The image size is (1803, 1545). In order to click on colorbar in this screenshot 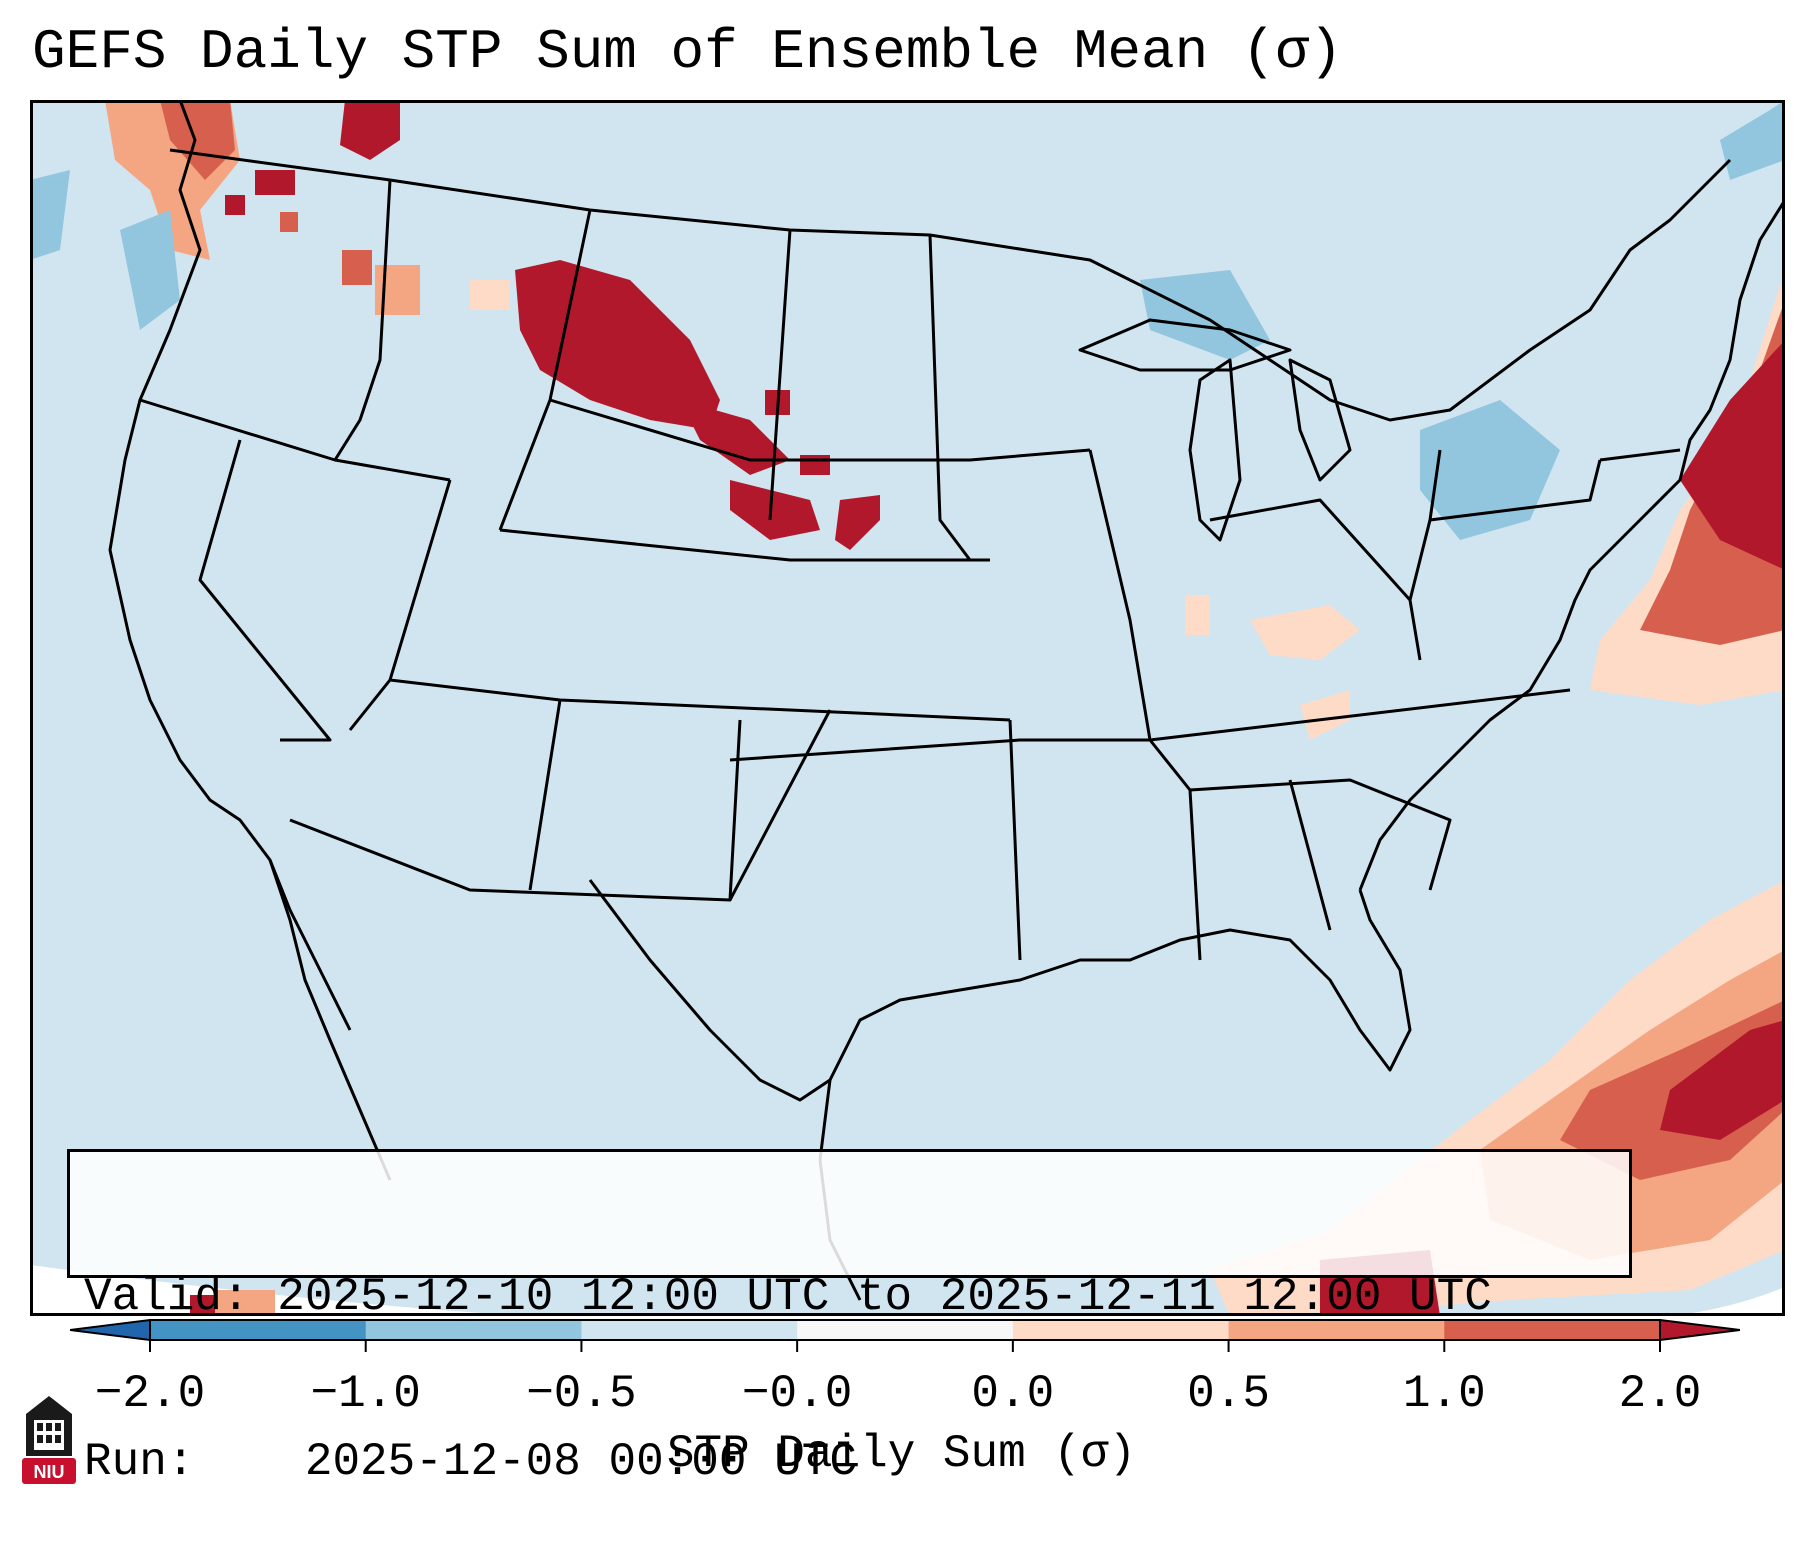, I will do `click(905, 1335)`.